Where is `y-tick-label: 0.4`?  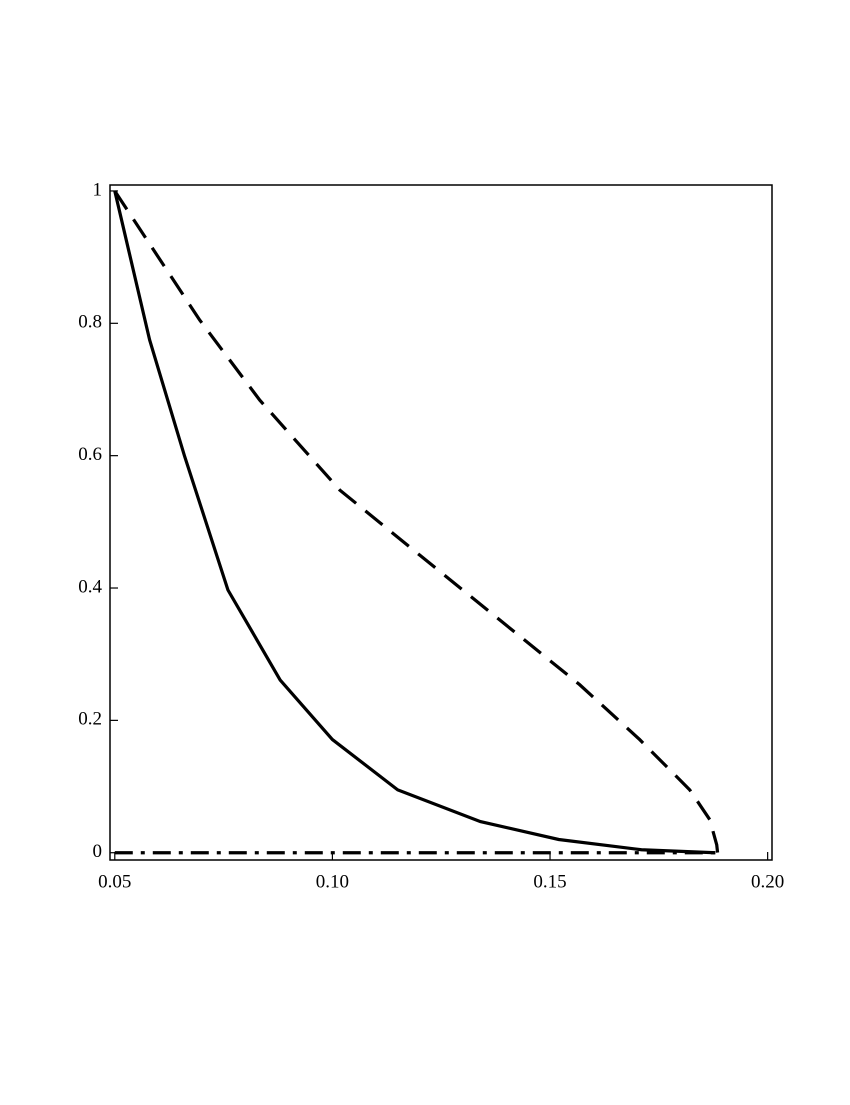 y-tick-label: 0.4 is located at coordinates (90, 586).